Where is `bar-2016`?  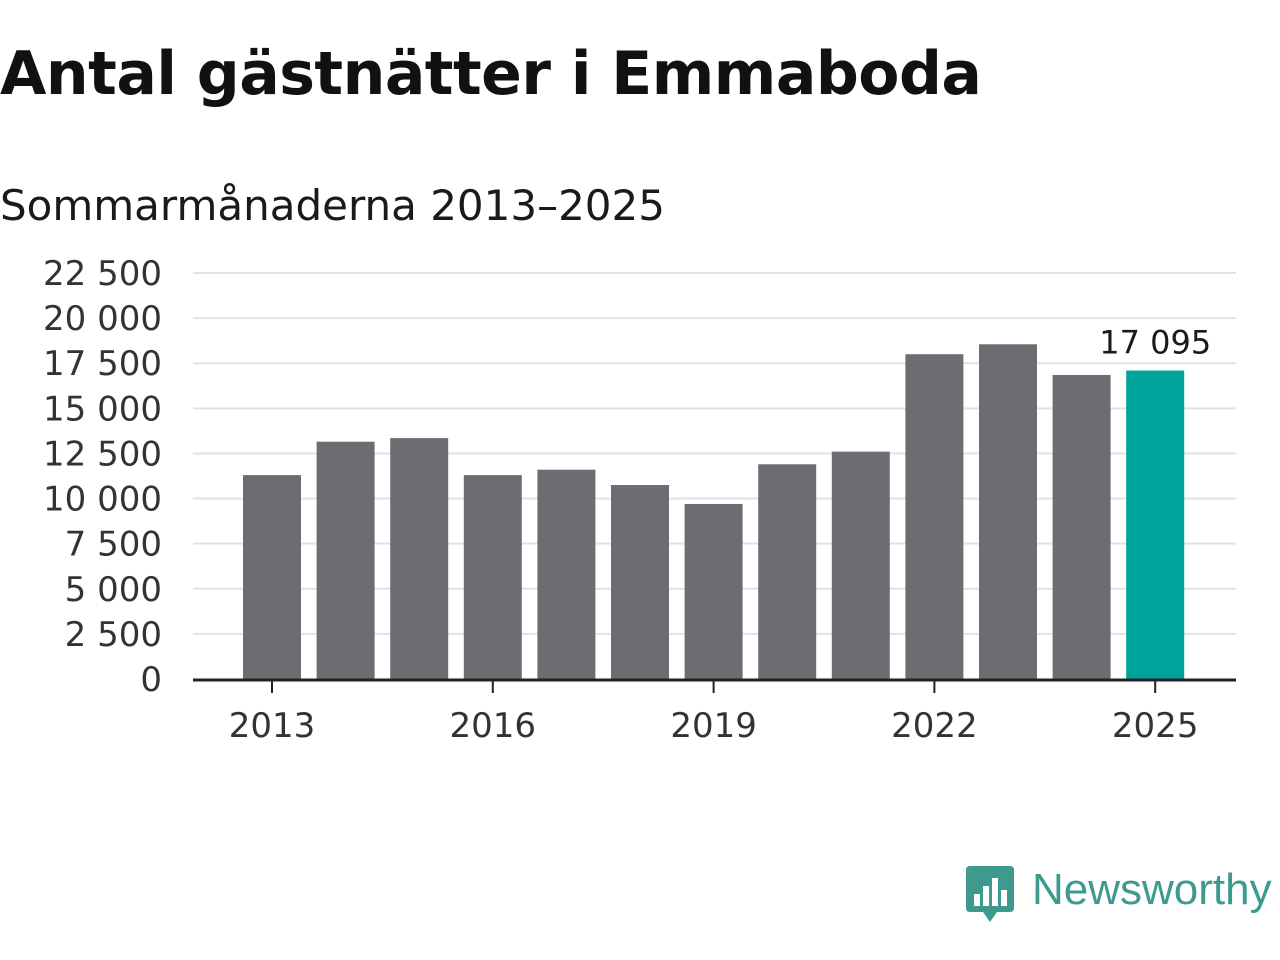 bar-2016 is located at coordinates (492, 577).